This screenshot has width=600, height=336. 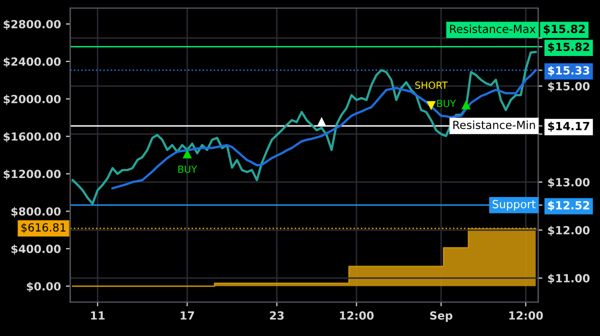 I want to click on x-tick-label: Sep, so click(x=441, y=316).